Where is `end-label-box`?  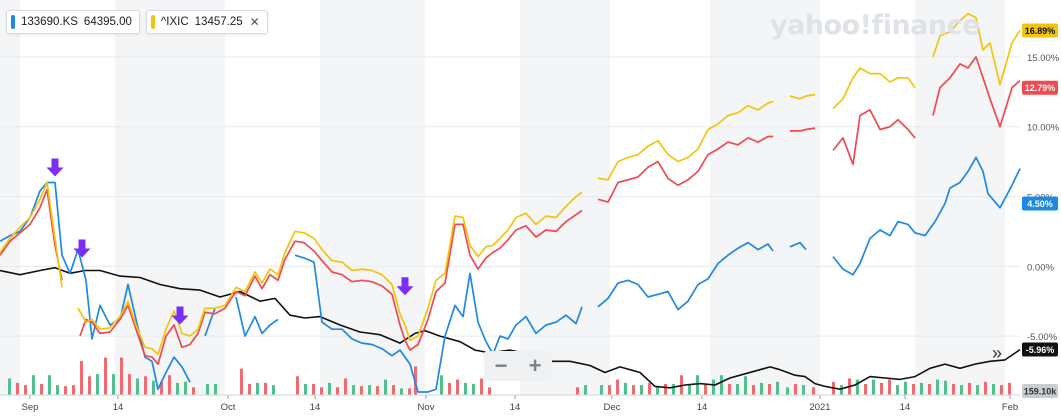
end-label-box is located at coordinates (1040, 203).